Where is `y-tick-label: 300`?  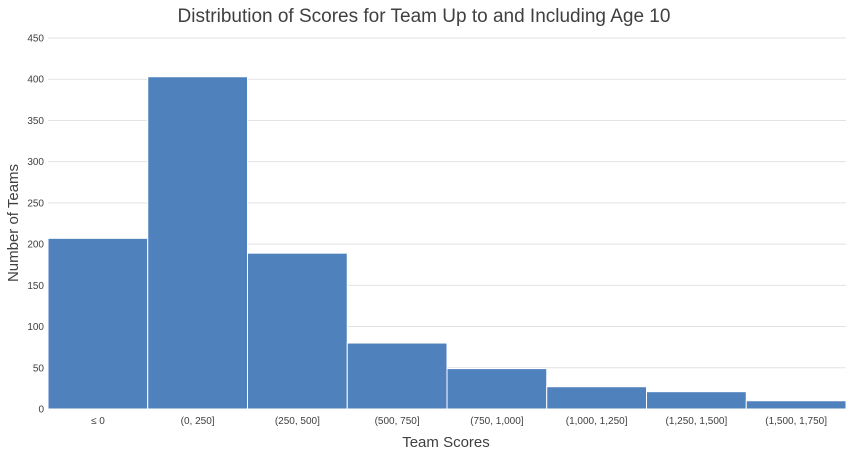 y-tick-label: 300 is located at coordinates (35, 162).